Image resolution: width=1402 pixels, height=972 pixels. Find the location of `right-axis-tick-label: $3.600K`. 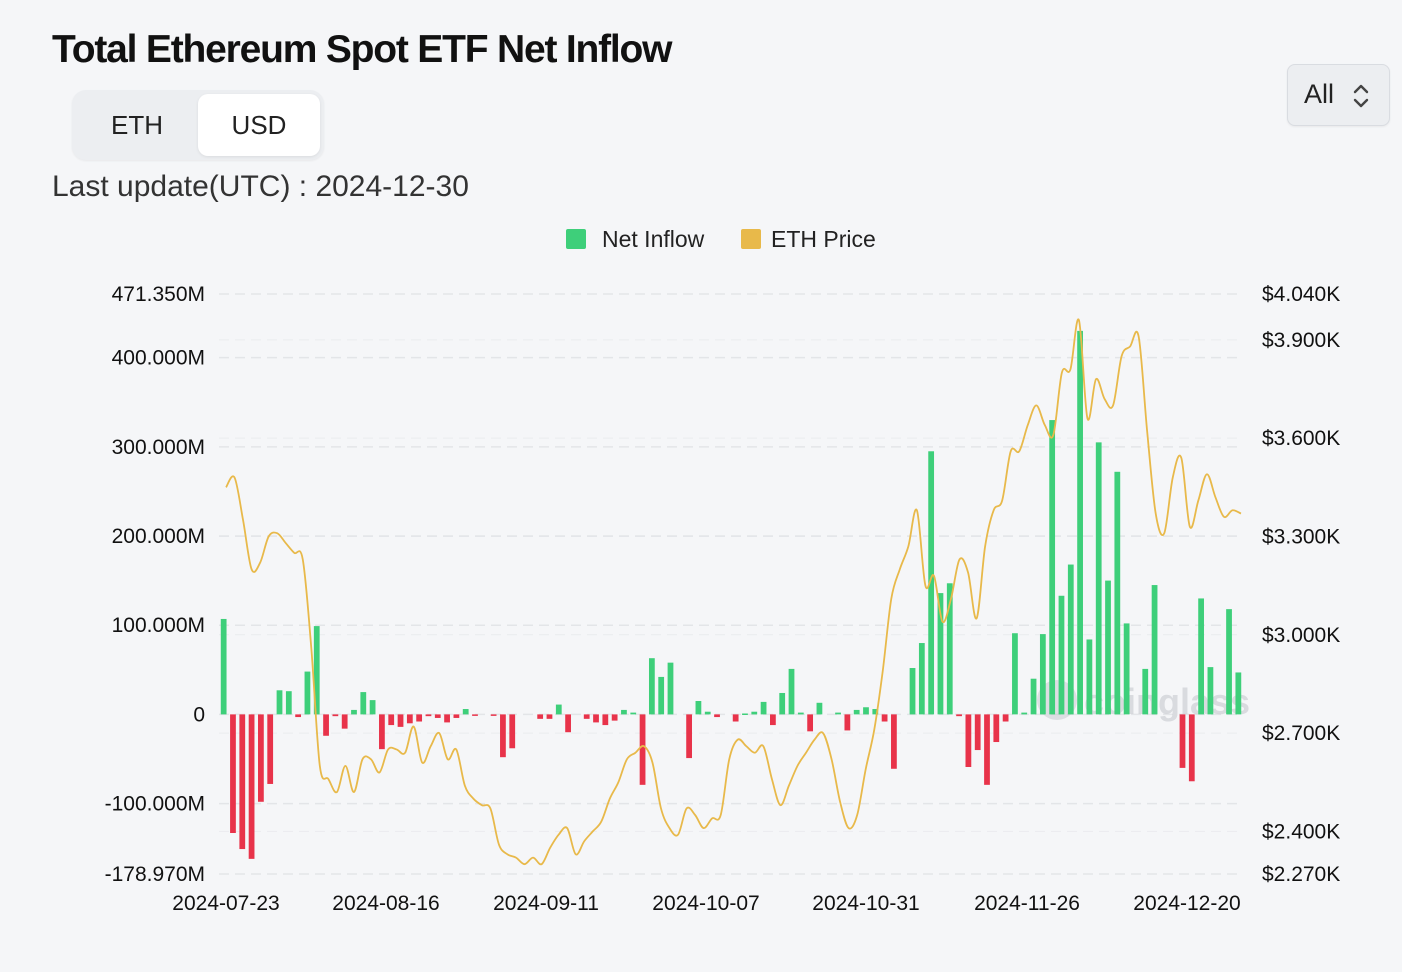

right-axis-tick-label: $3.600K is located at coordinates (1301, 438).